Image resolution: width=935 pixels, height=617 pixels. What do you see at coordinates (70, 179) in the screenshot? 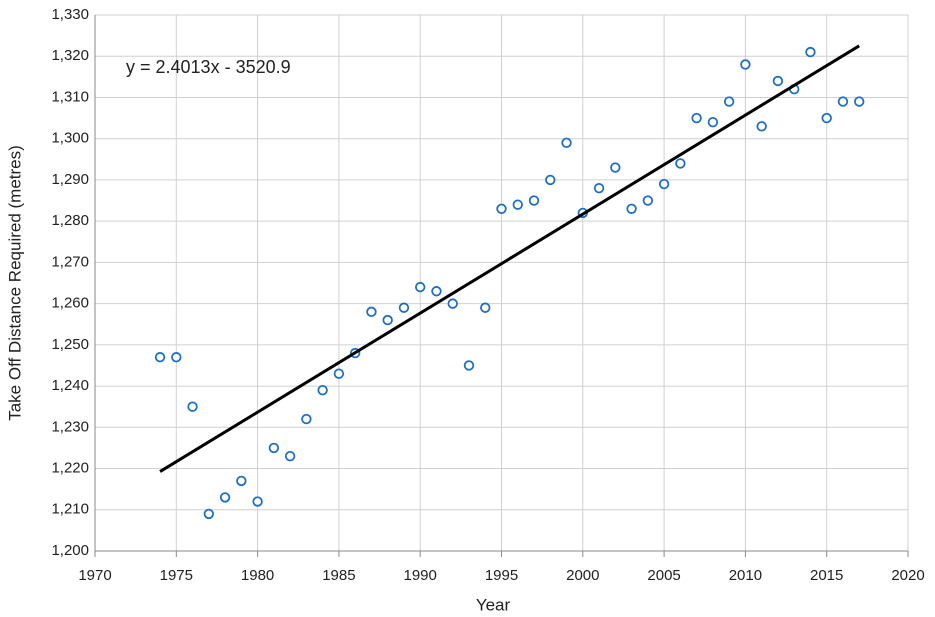
I see `y-tick-label: 1,290` at bounding box center [70, 179].